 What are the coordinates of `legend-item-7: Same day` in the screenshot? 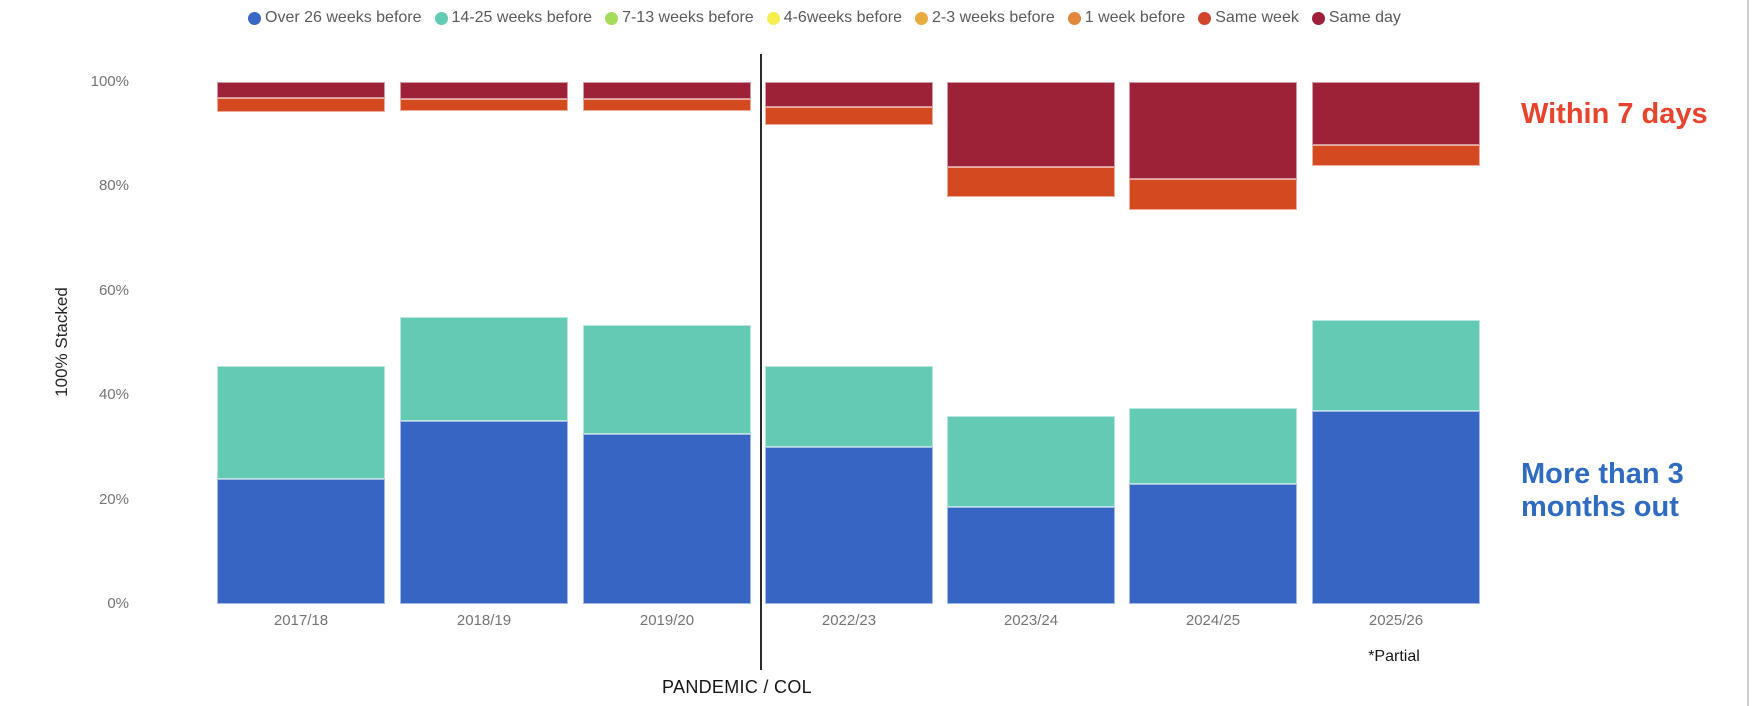 It's located at (1356, 18).